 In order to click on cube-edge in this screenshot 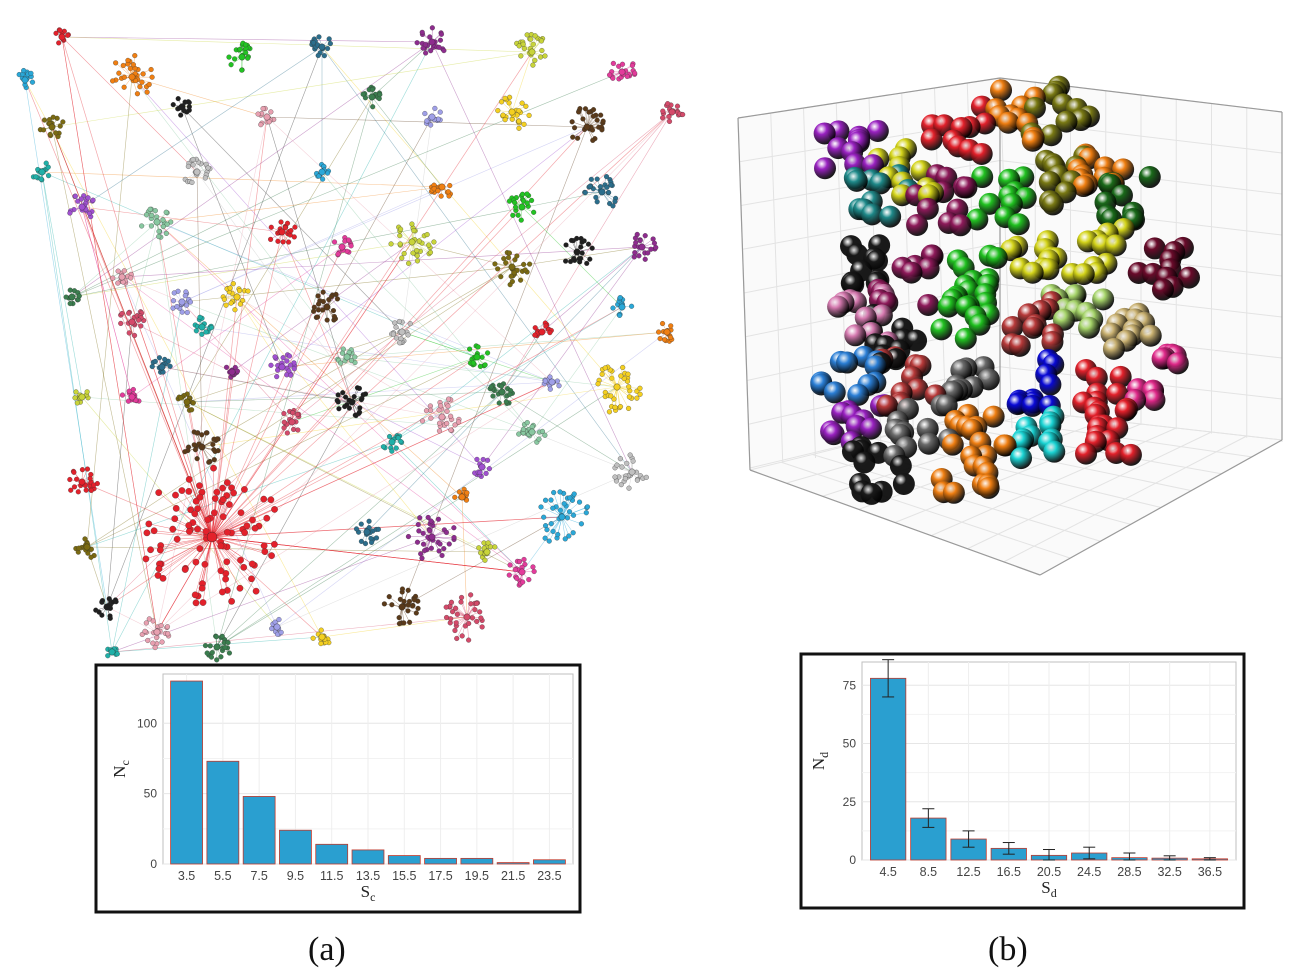, I will do `click(744, 294)`.